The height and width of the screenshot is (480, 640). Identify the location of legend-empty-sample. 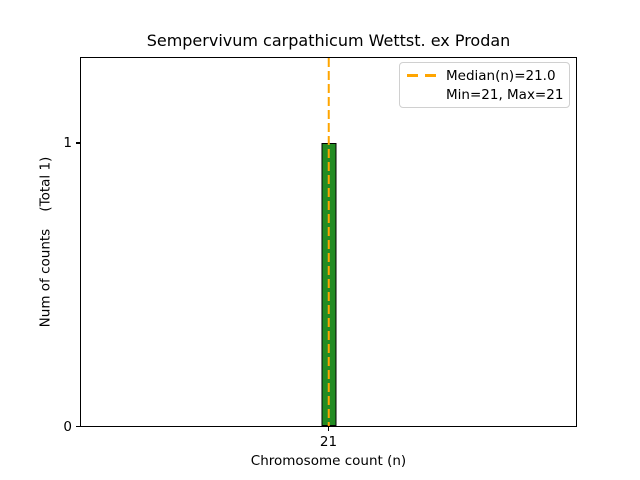
(422, 94).